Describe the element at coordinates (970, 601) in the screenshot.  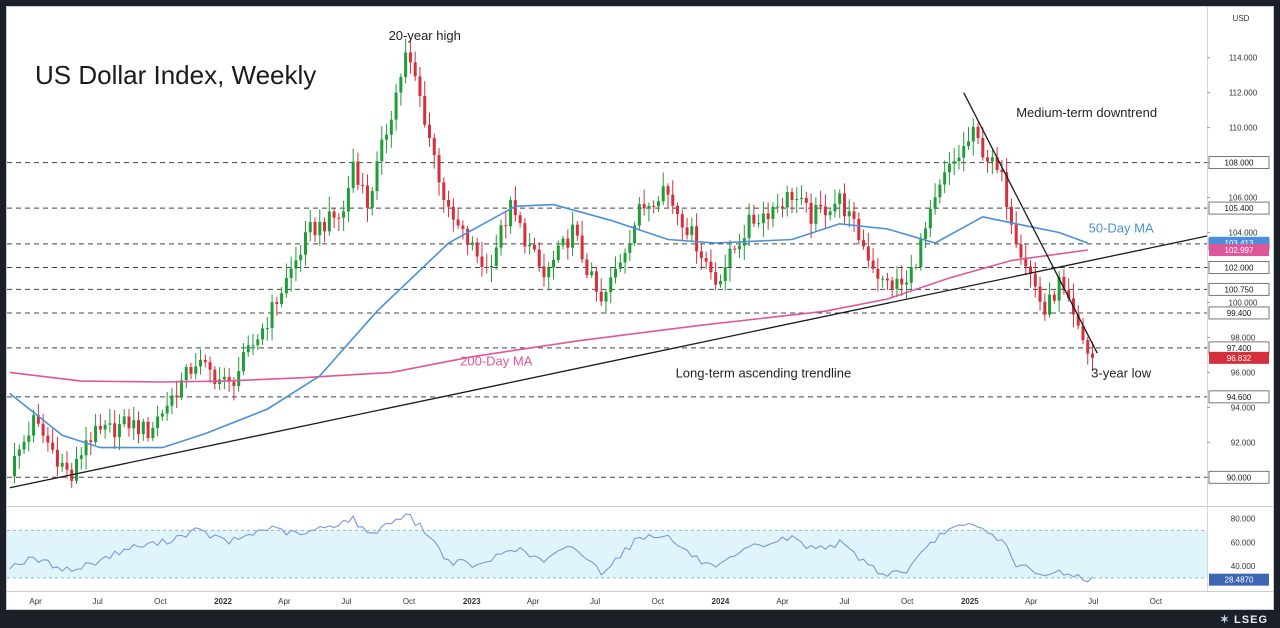
I see `time-tick-label: 2025` at that location.